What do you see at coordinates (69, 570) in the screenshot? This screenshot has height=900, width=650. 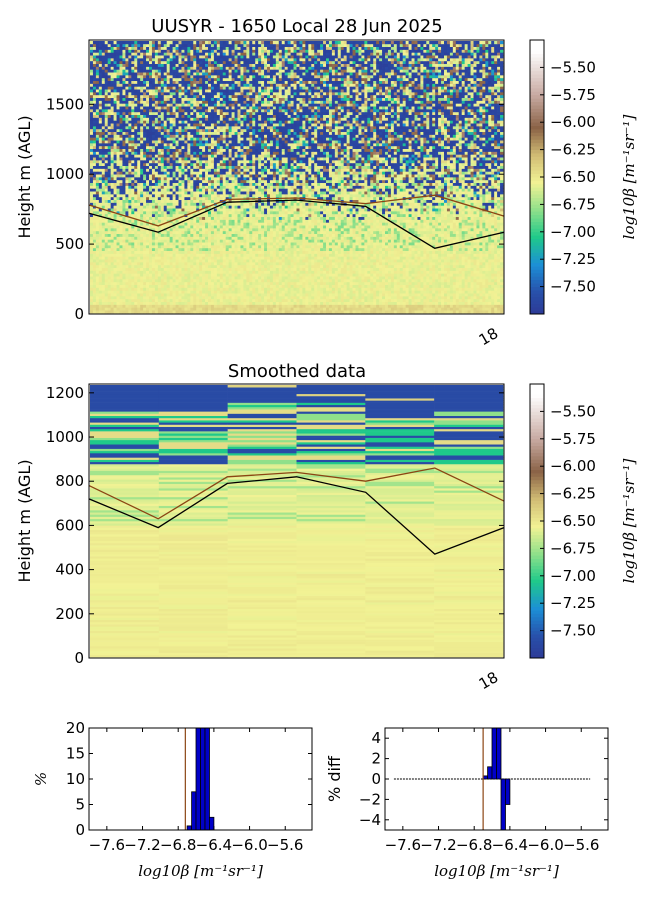 I see `y-tick-label: 400` at bounding box center [69, 570].